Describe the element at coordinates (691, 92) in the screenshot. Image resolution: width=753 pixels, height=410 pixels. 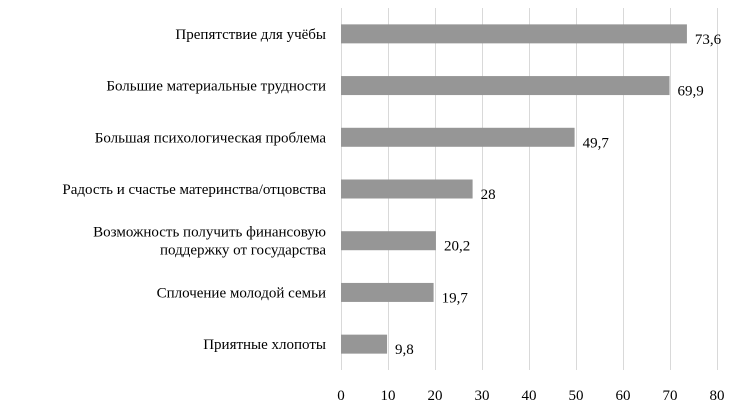
I see `value-label: 69,9` at that location.